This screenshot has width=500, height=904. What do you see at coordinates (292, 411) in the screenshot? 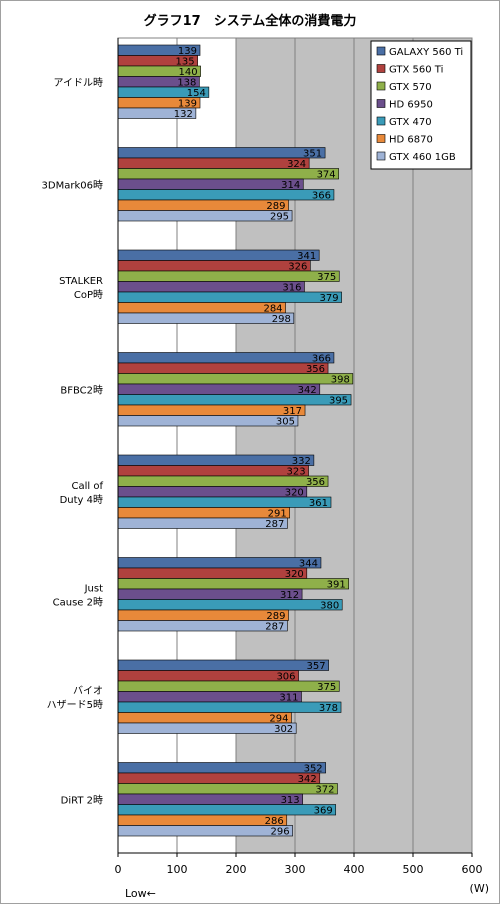
I see `value-label: 317` at bounding box center [292, 411].